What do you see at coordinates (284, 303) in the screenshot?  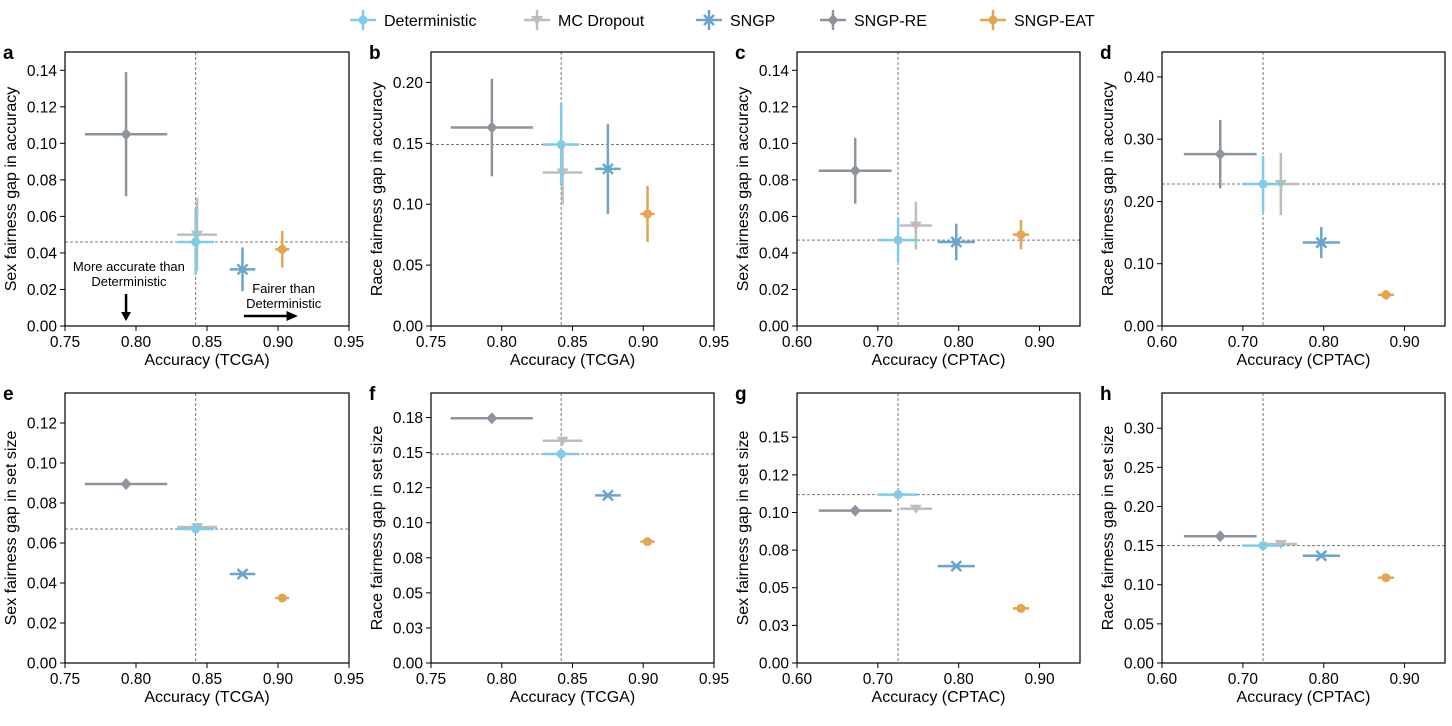 I see `annotation-text: Deterministic` at bounding box center [284, 303].